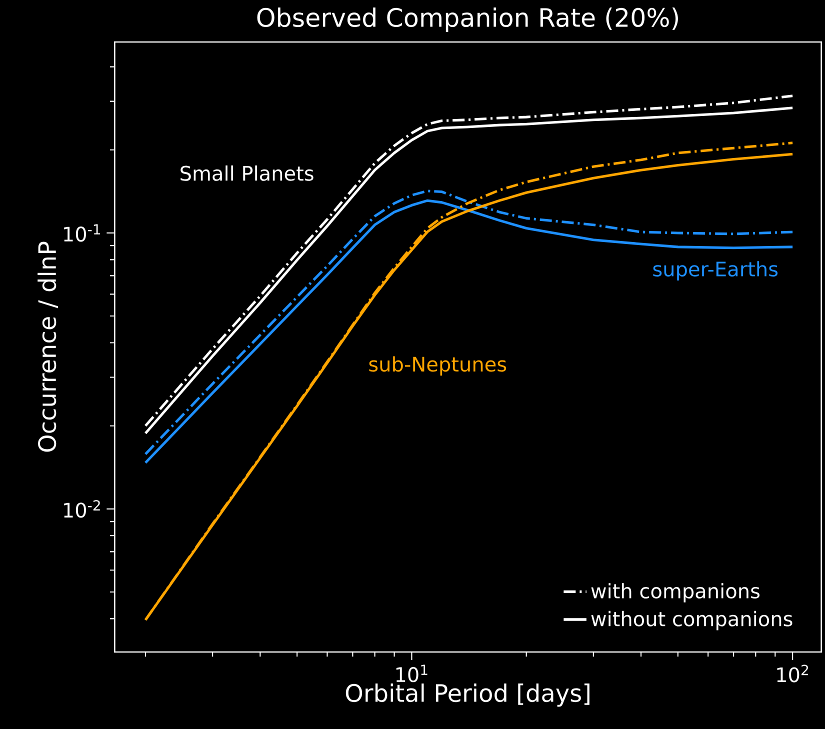 The width and height of the screenshot is (825, 729). I want to click on annotation: Small Planets, so click(247, 173).